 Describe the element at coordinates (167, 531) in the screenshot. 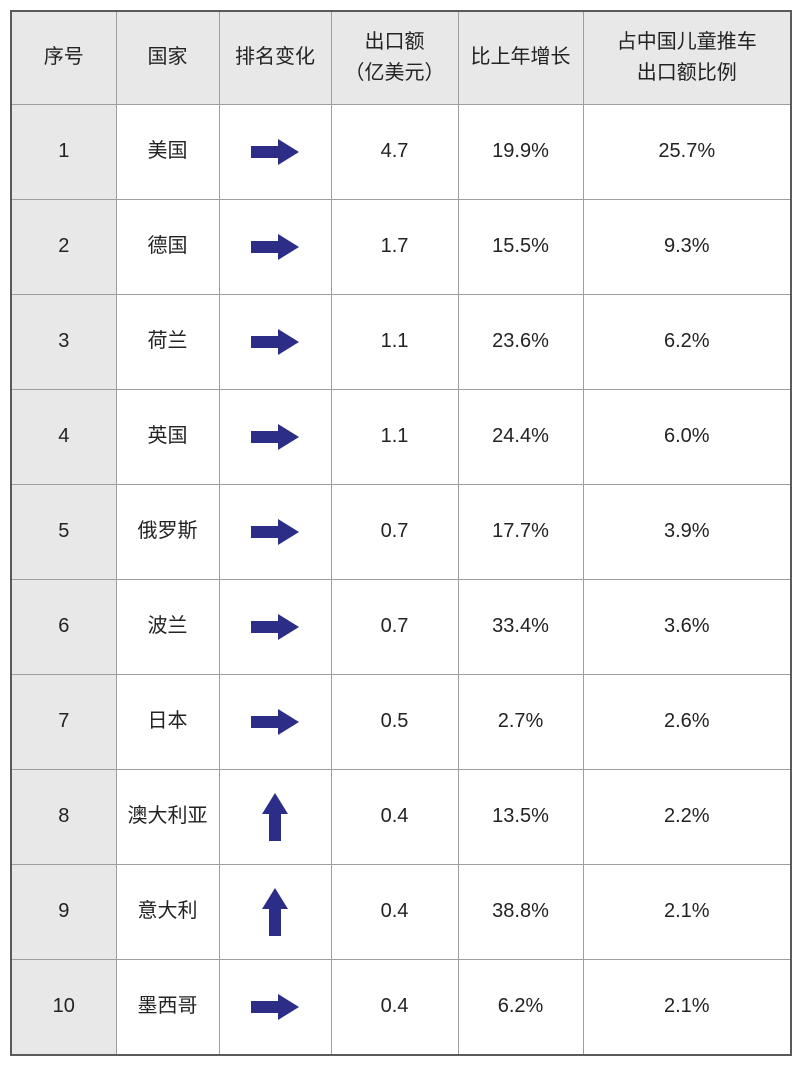

I see `country-cell: 俄罗斯` at that location.